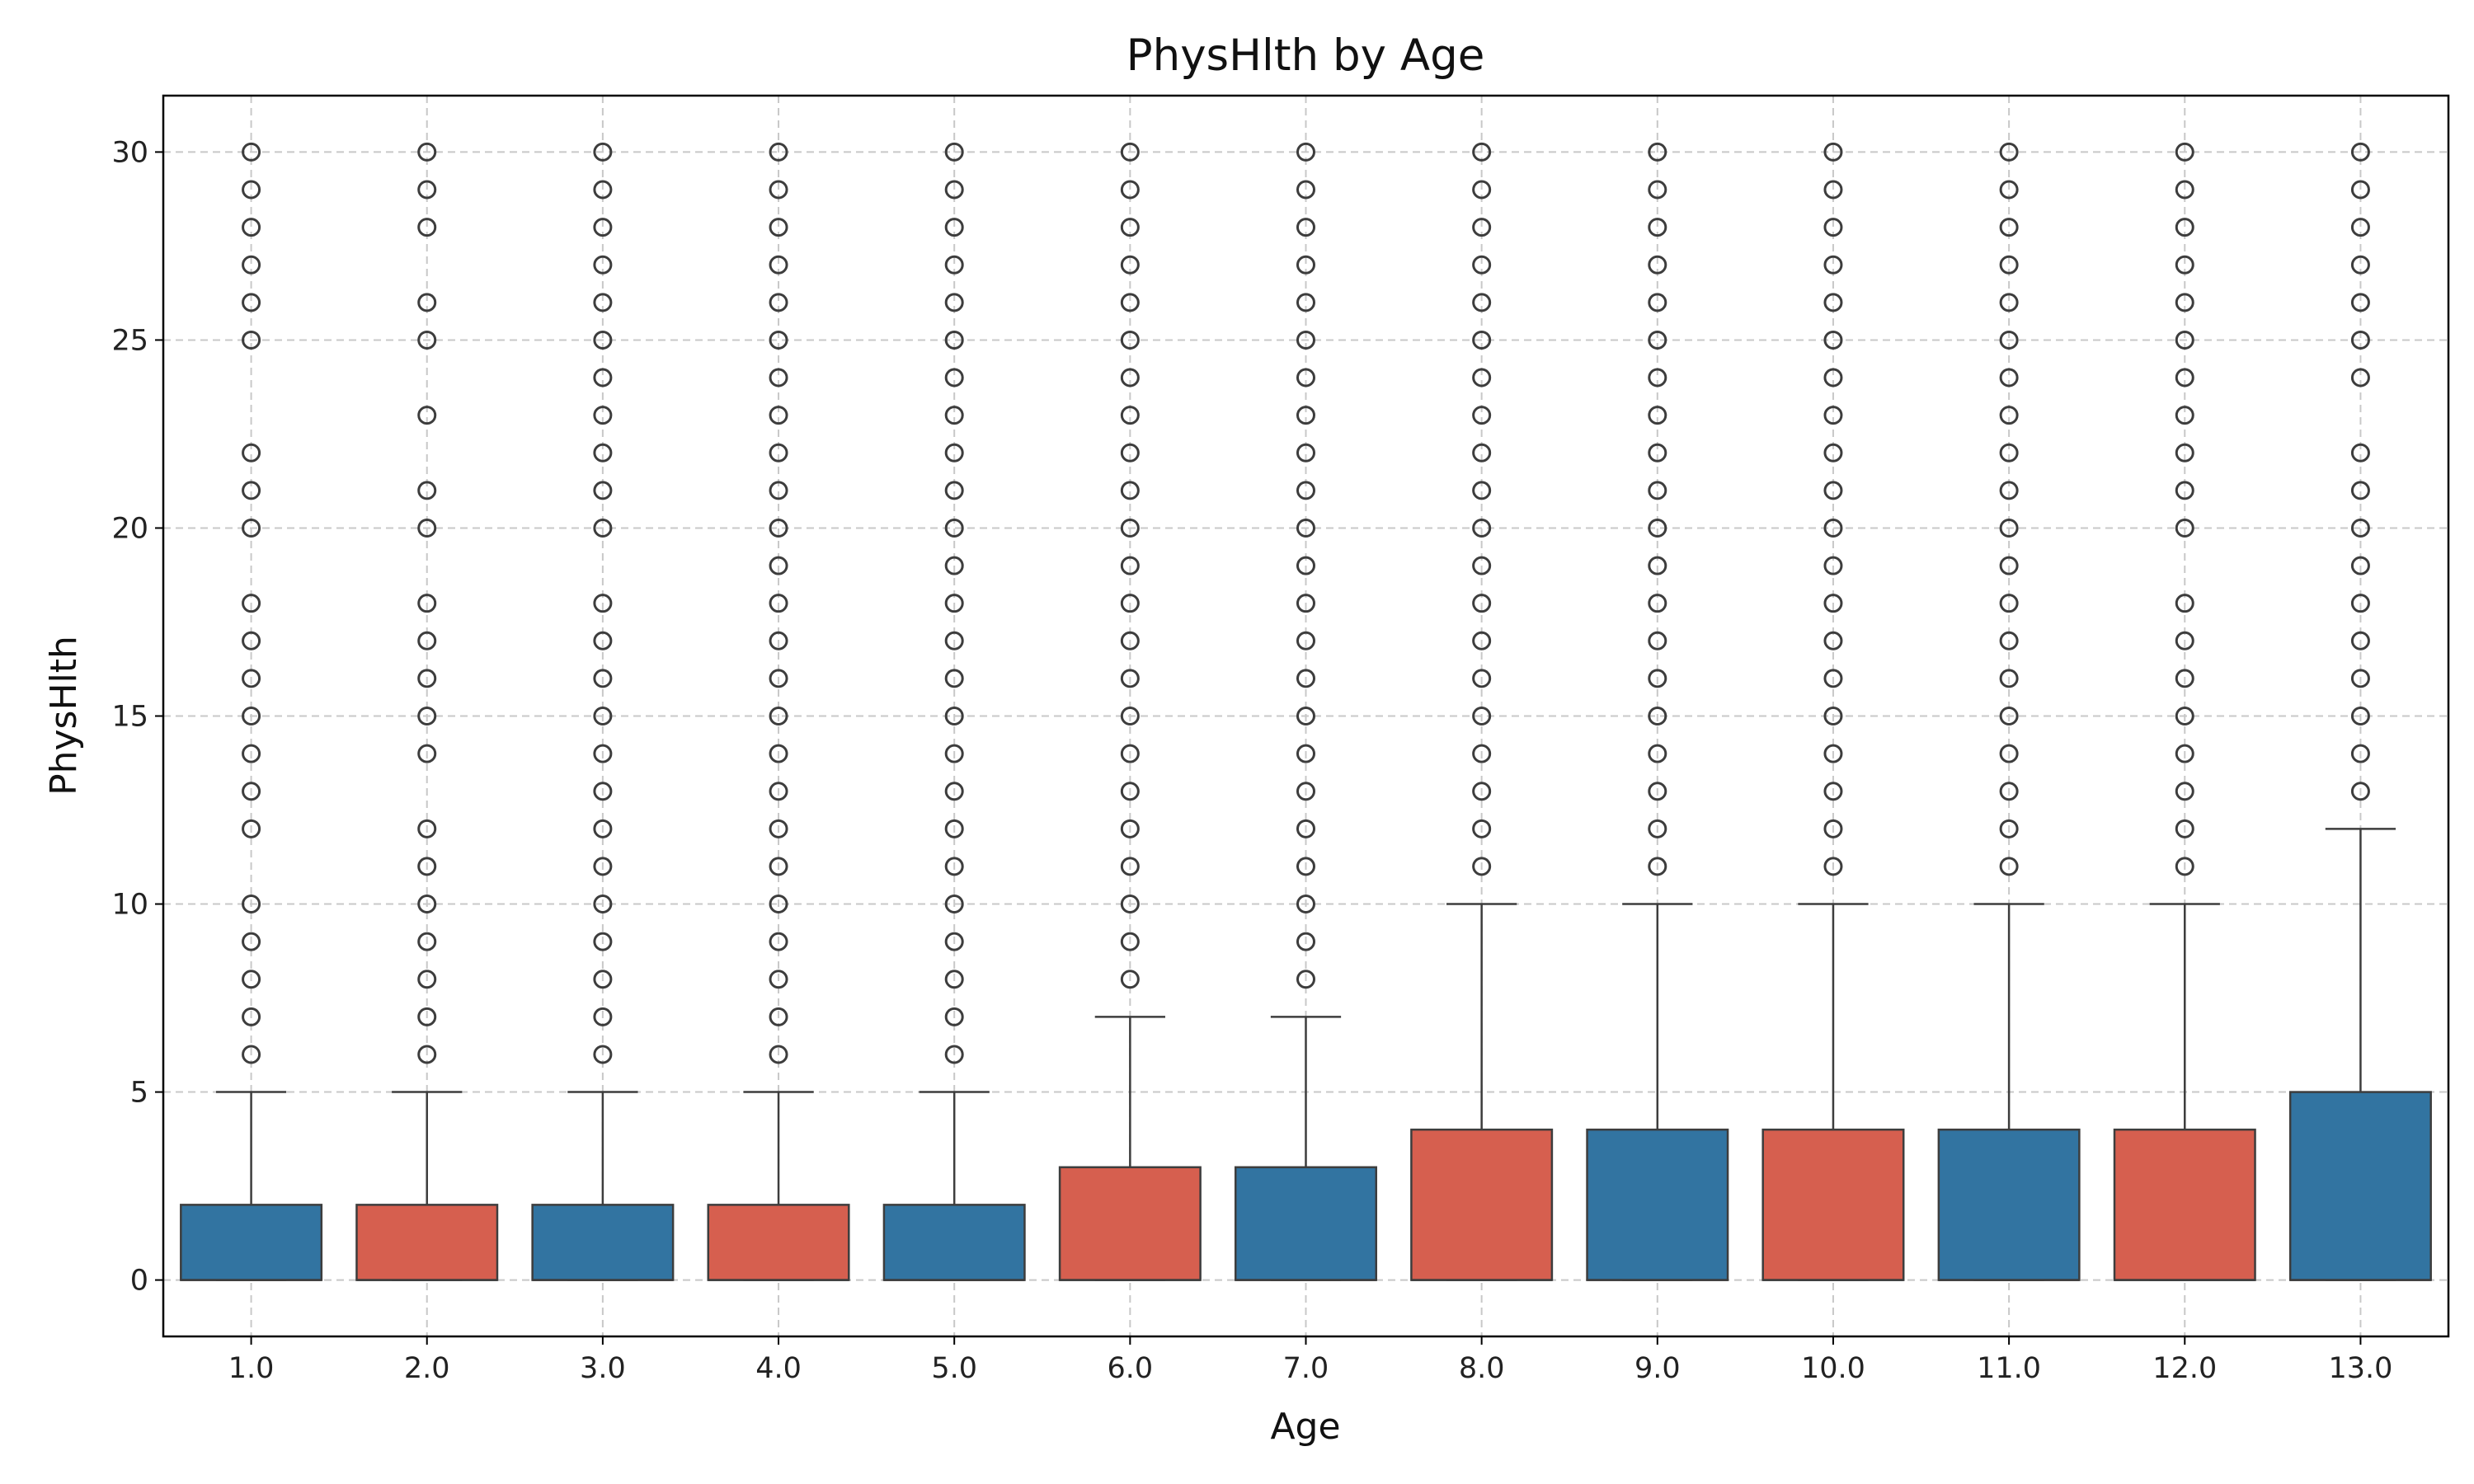 This screenshot has width=2474, height=1484. Describe the element at coordinates (1130, 711) in the screenshot. I see `box-group-6.0` at that location.